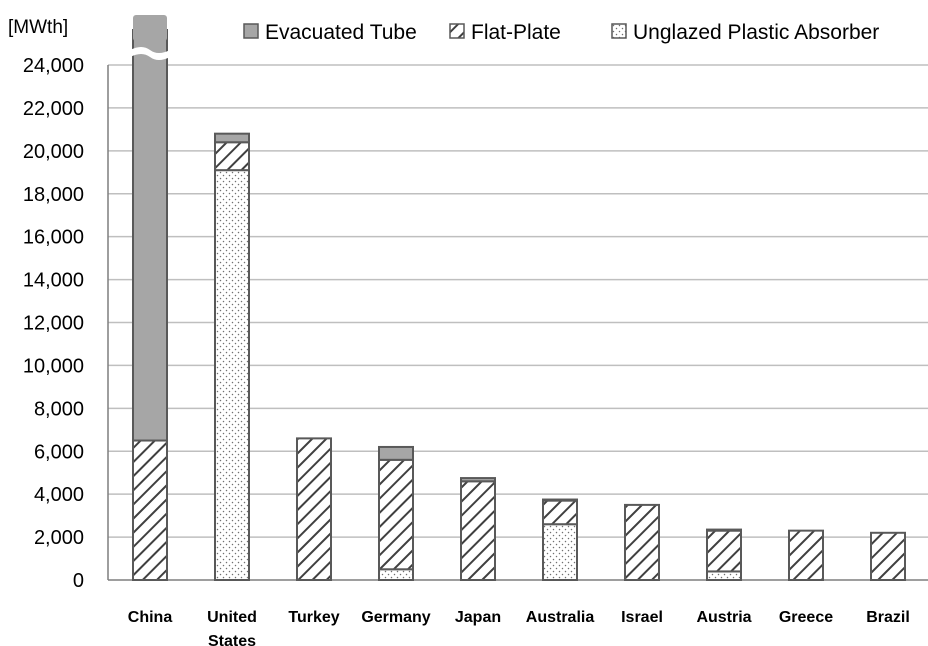  What do you see at coordinates (756, 32) in the screenshot?
I see `legend-label: Unglazed Plastic Absorber` at bounding box center [756, 32].